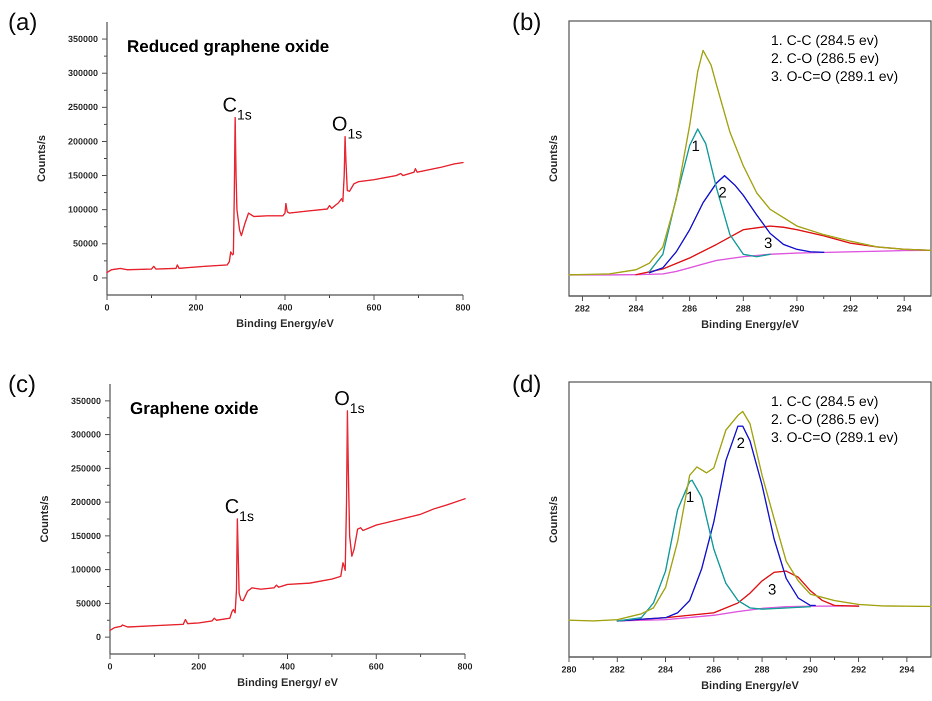 The image size is (932, 701). What do you see at coordinates (569, 669) in the screenshot?
I see `x-tick-label: 280` at bounding box center [569, 669].